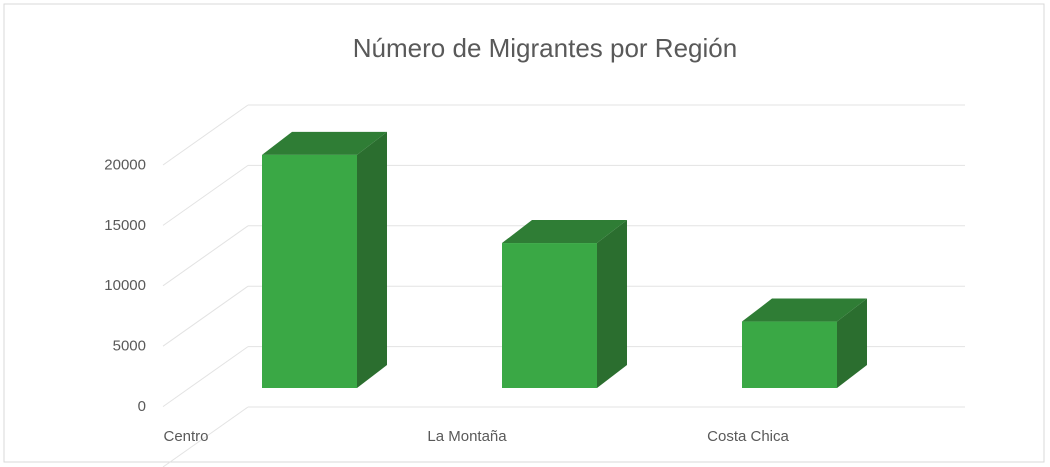  What do you see at coordinates (125, 225) in the screenshot?
I see `y-tick-label: 15000` at bounding box center [125, 225].